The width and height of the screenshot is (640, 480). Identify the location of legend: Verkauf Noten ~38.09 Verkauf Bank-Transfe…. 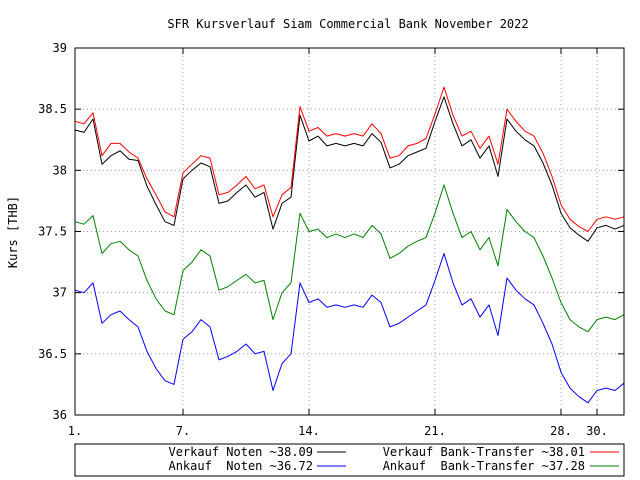
(393, 459).